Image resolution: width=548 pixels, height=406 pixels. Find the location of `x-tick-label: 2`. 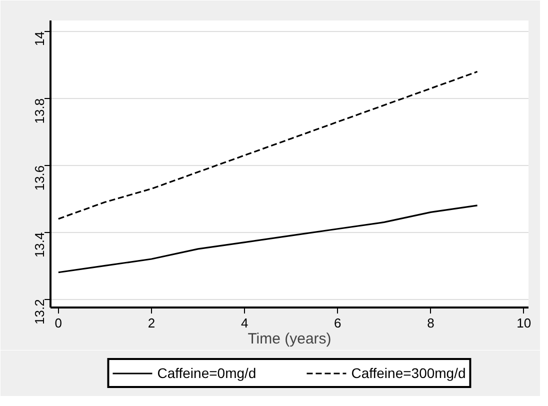

x-tick-label: 2 is located at coordinates (152, 323).